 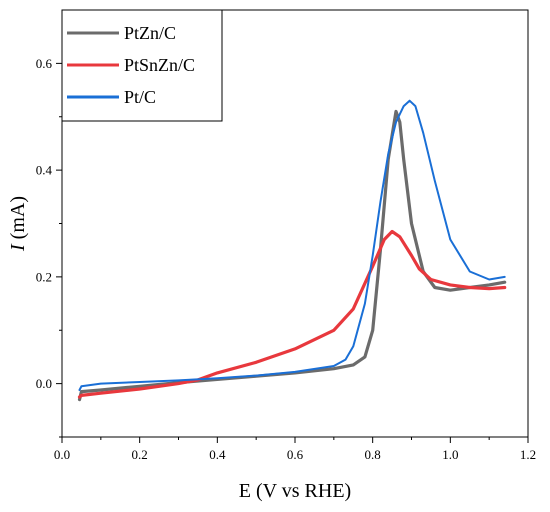 What do you see at coordinates (217, 454) in the screenshot?
I see `x-tick-label: 0.4` at bounding box center [217, 454].